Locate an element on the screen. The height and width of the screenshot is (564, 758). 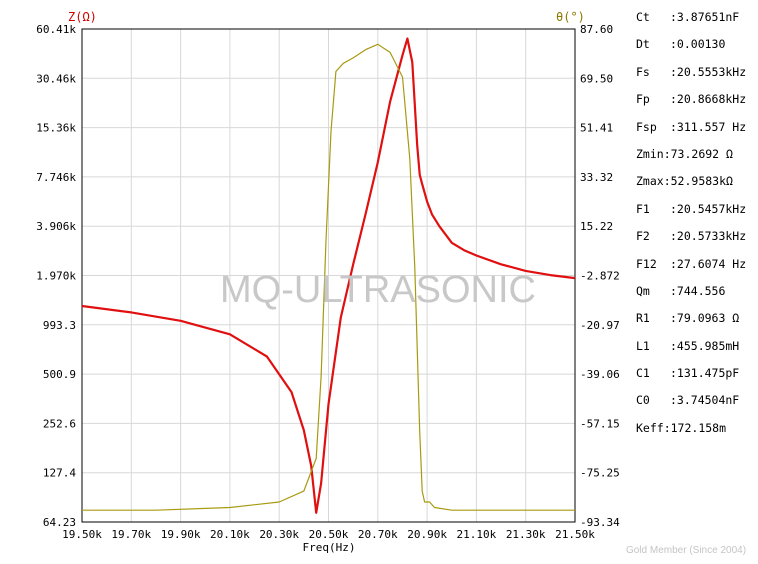
right-tick-label: -75.25 is located at coordinates (600, 473).